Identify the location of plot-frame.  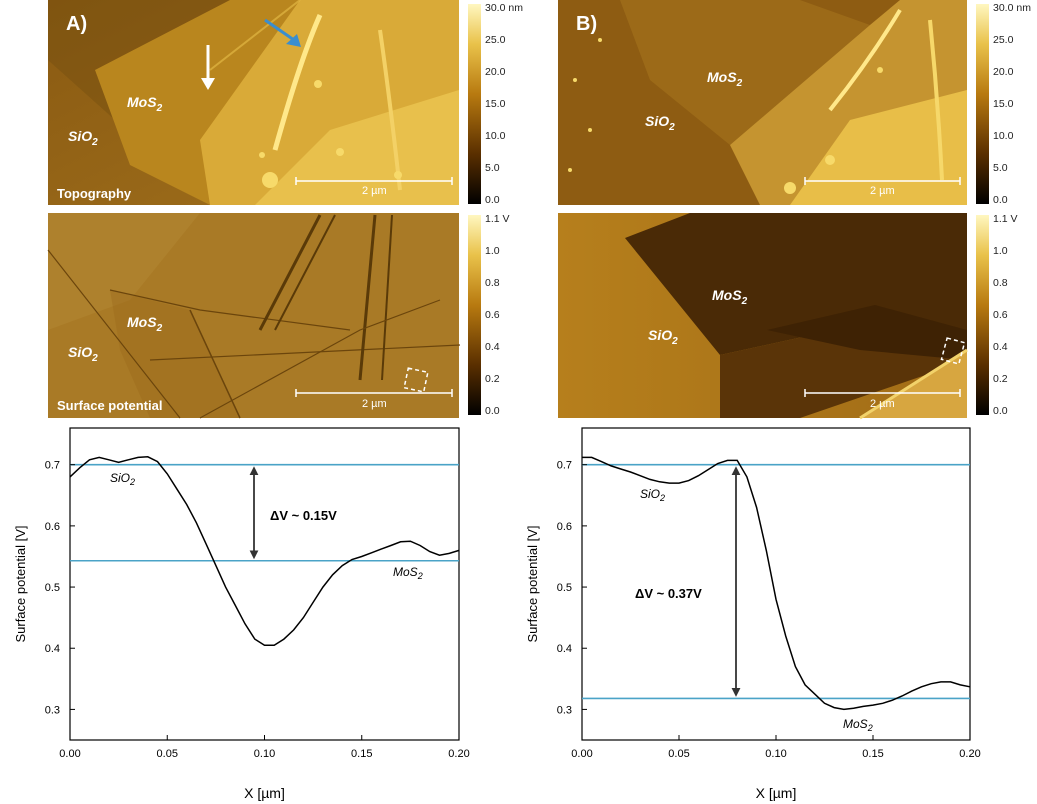
(776, 584).